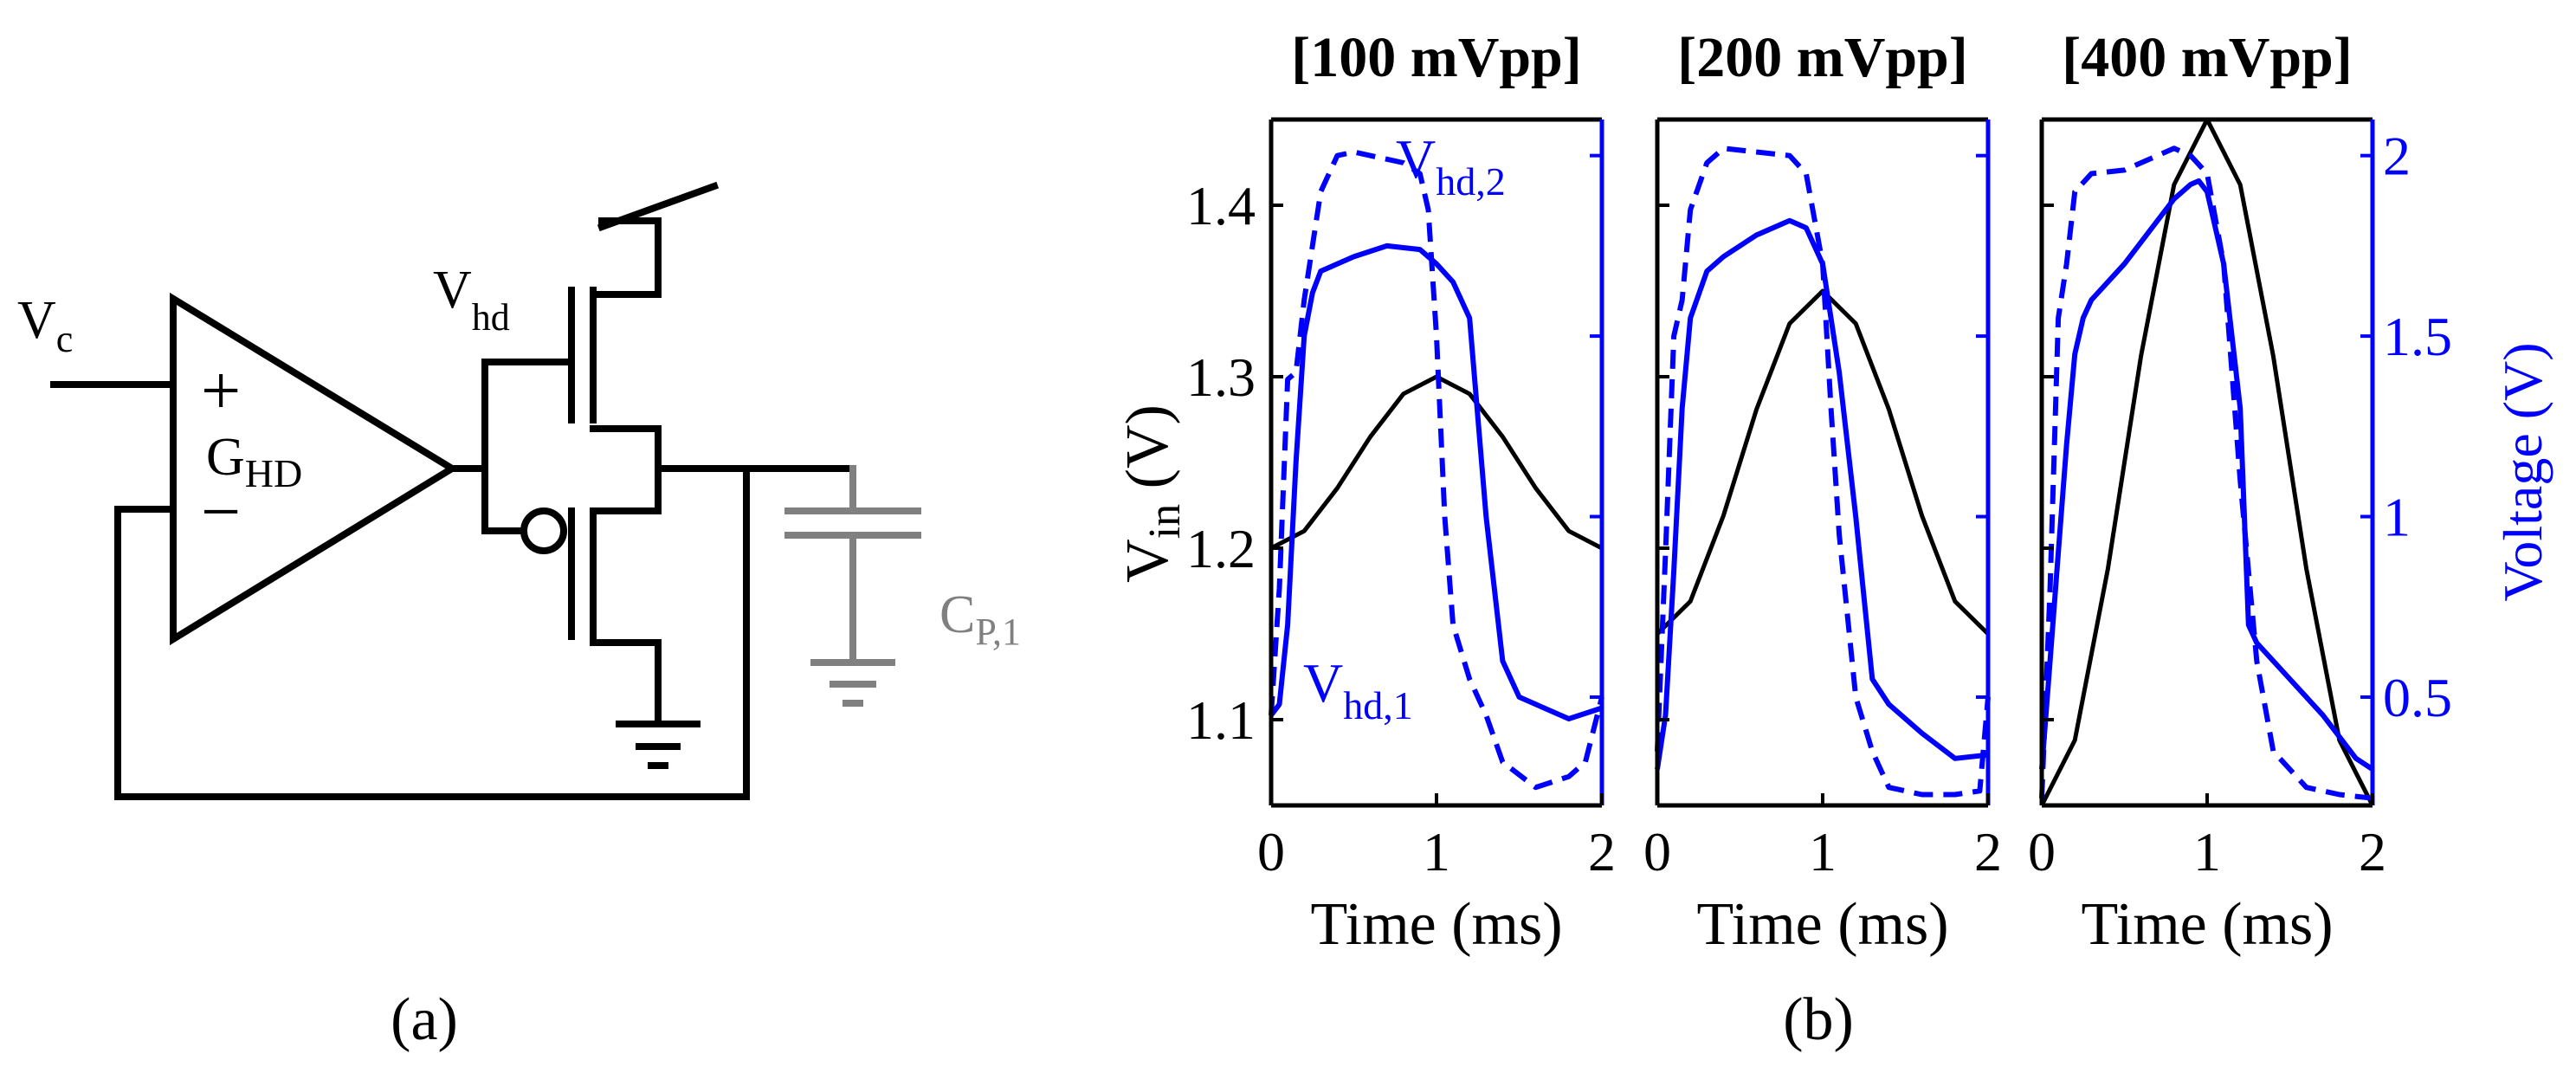 The width and height of the screenshot is (2576, 1073). I want to click on plot-title: [200 mVpp], so click(1822, 57).